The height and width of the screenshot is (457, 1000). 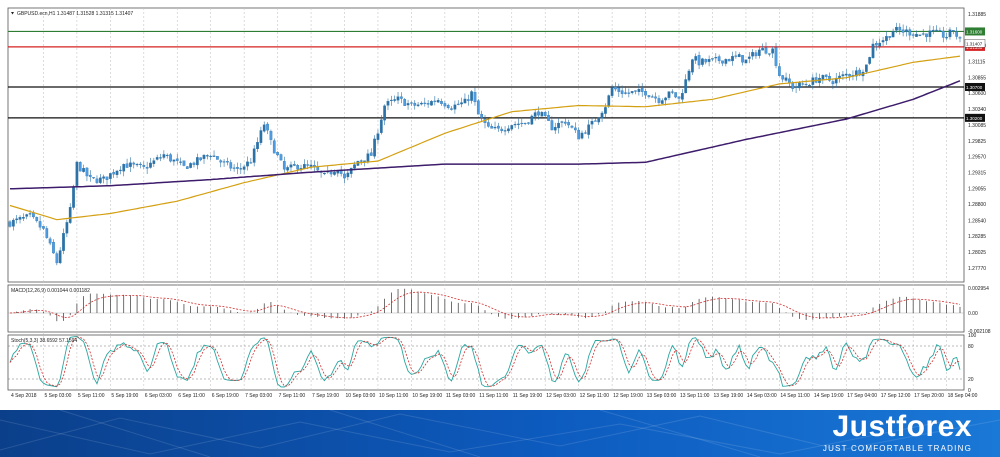 I want to click on macd-tick-label: 0.00, so click(x=973, y=314).